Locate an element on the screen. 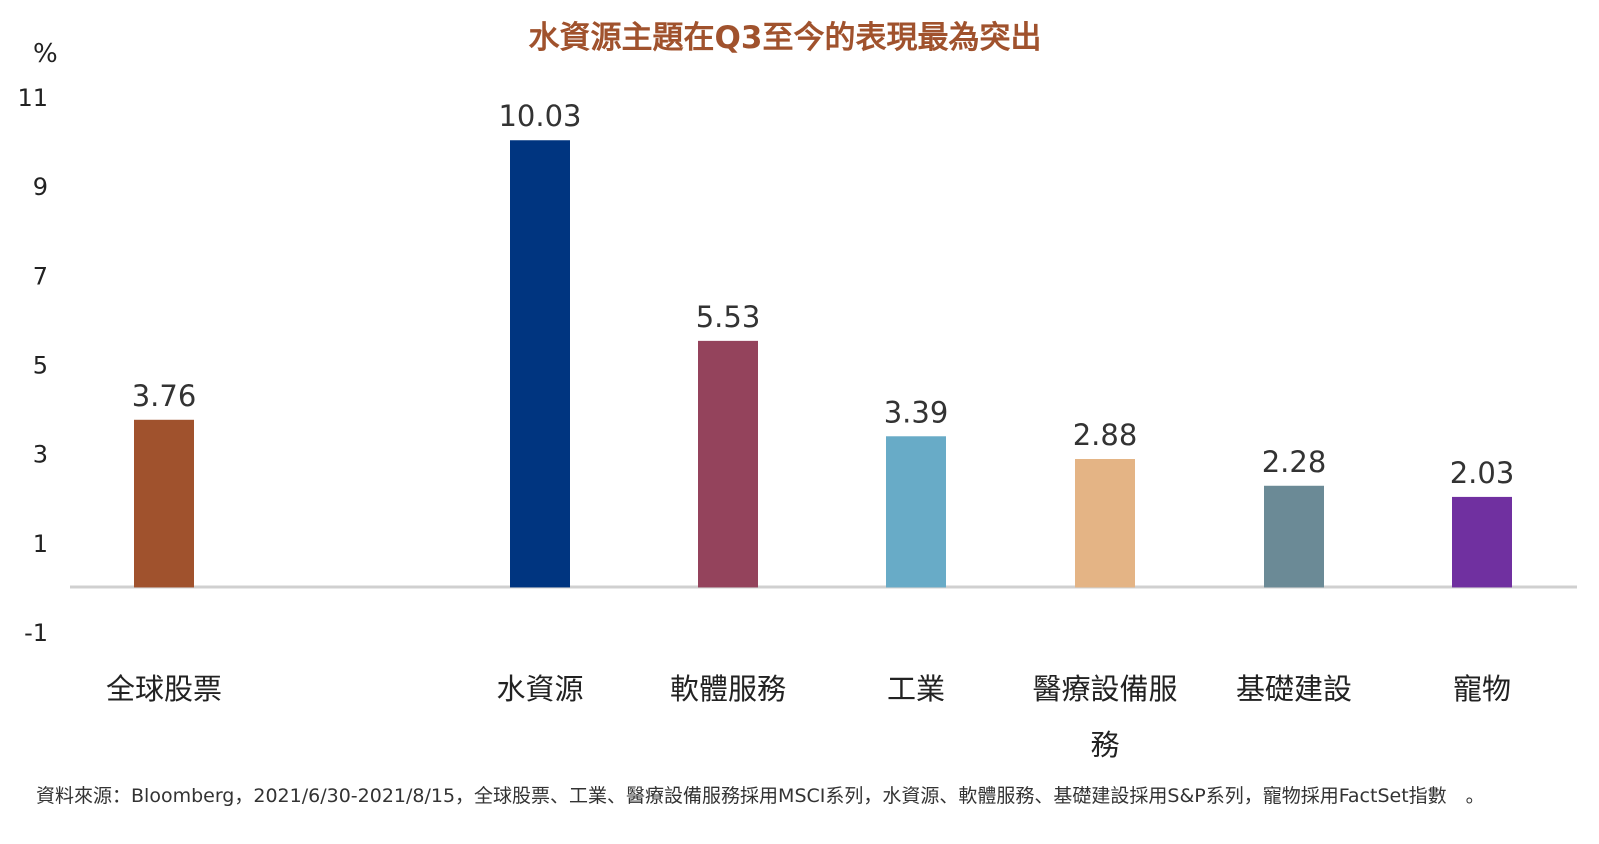 The image size is (1599, 844). y-tick-label: -1 is located at coordinates (36, 633).